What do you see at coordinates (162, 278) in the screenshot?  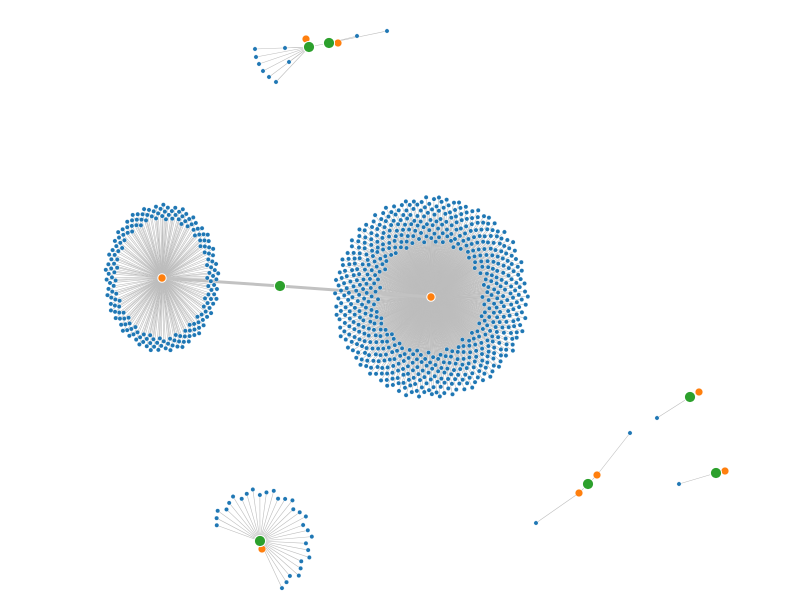 I see `hub-node` at bounding box center [162, 278].